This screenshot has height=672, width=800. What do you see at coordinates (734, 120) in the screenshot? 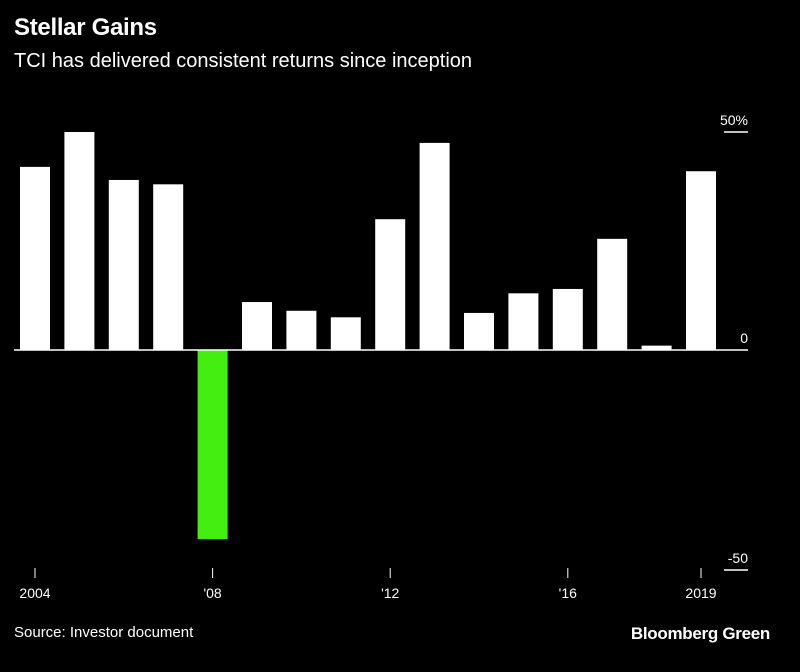
I see `y-tick-label: 50%` at bounding box center [734, 120].